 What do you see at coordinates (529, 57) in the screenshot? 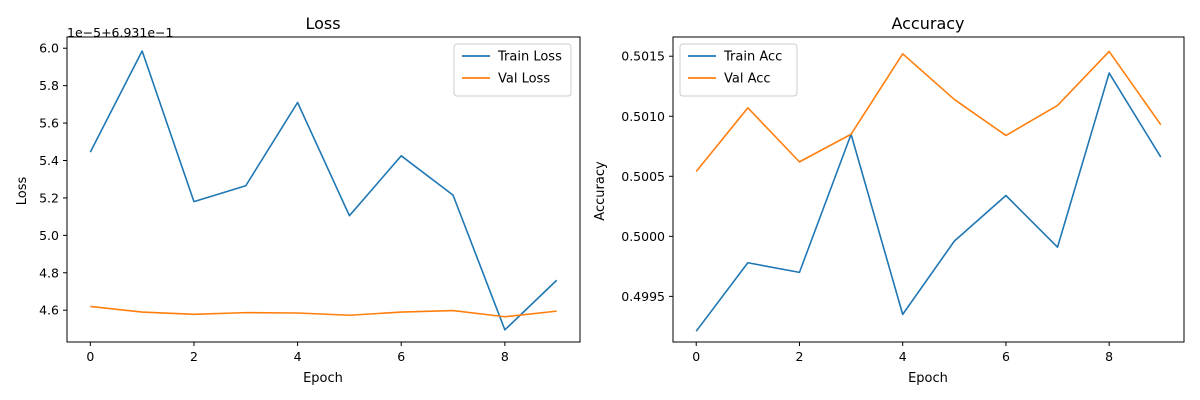
I see `loss-legend-label-train-loss: Train Loss` at bounding box center [529, 57].